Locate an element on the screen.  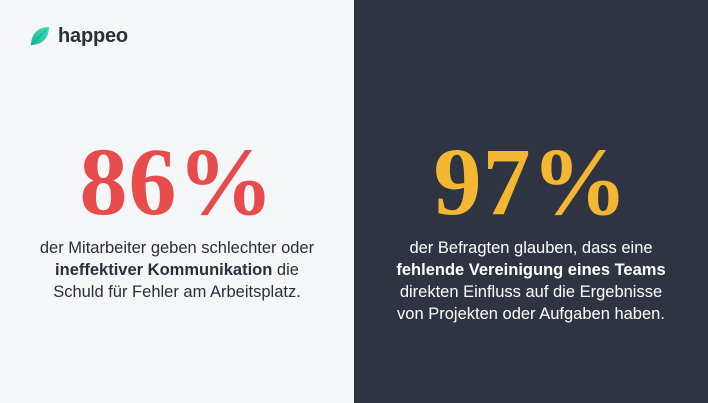
left-desc-line-2: ineffektiver Kommunikation die is located at coordinates (177, 270).